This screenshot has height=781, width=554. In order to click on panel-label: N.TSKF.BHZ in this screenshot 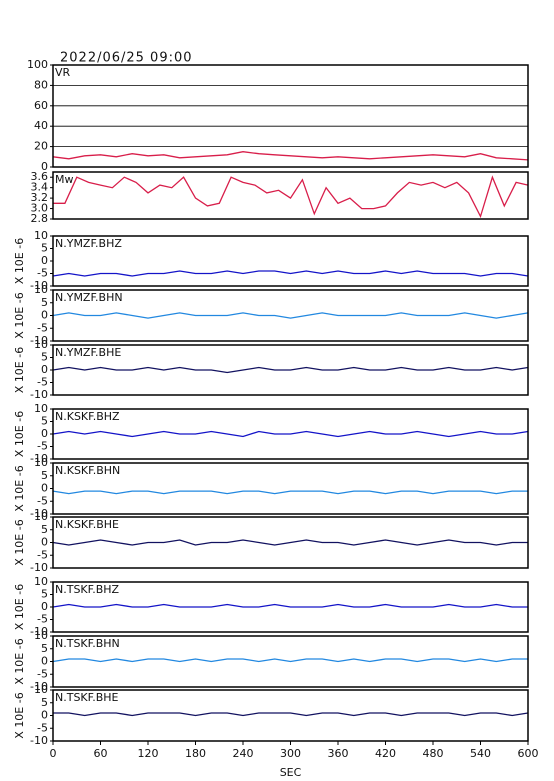, I will do `click(87, 589)`.